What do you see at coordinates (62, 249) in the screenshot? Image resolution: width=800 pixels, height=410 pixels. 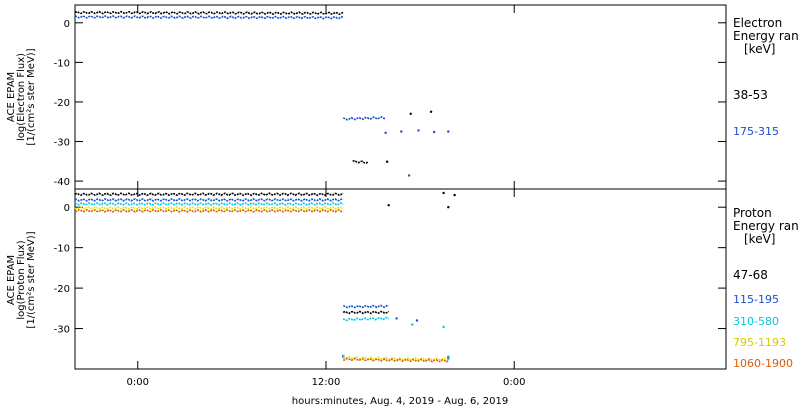 I see `proton-ytick-label: -10` at bounding box center [62, 249].